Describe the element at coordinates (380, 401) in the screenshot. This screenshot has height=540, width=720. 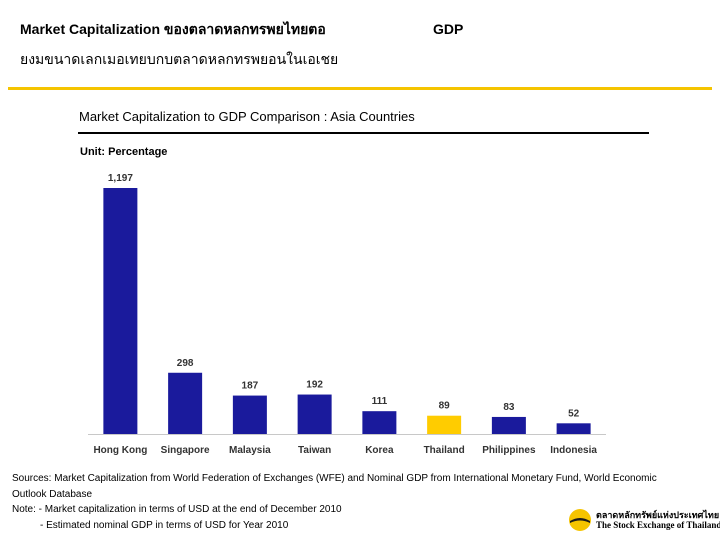
I see `data-label-korea: 111` at that location.